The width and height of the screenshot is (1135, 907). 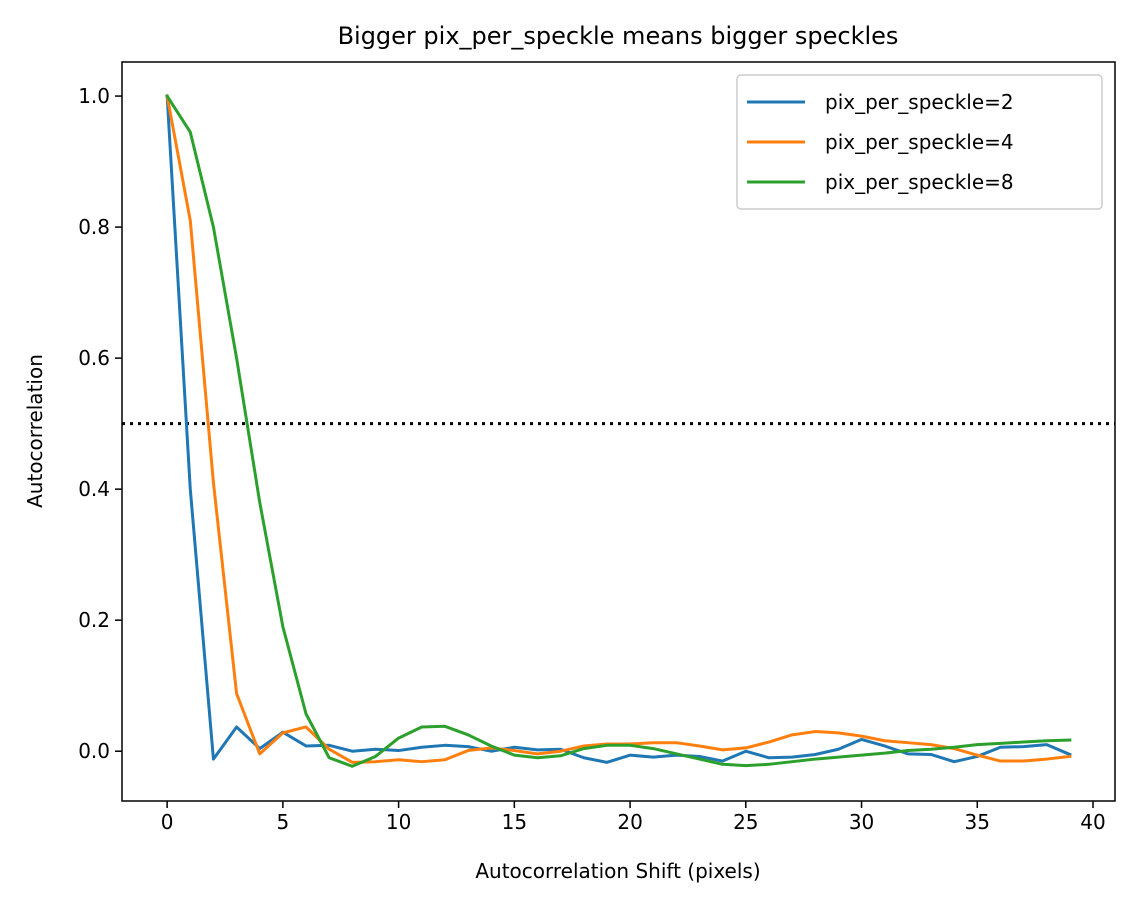 What do you see at coordinates (861, 822) in the screenshot?
I see `x-tick-label: 30` at bounding box center [861, 822].